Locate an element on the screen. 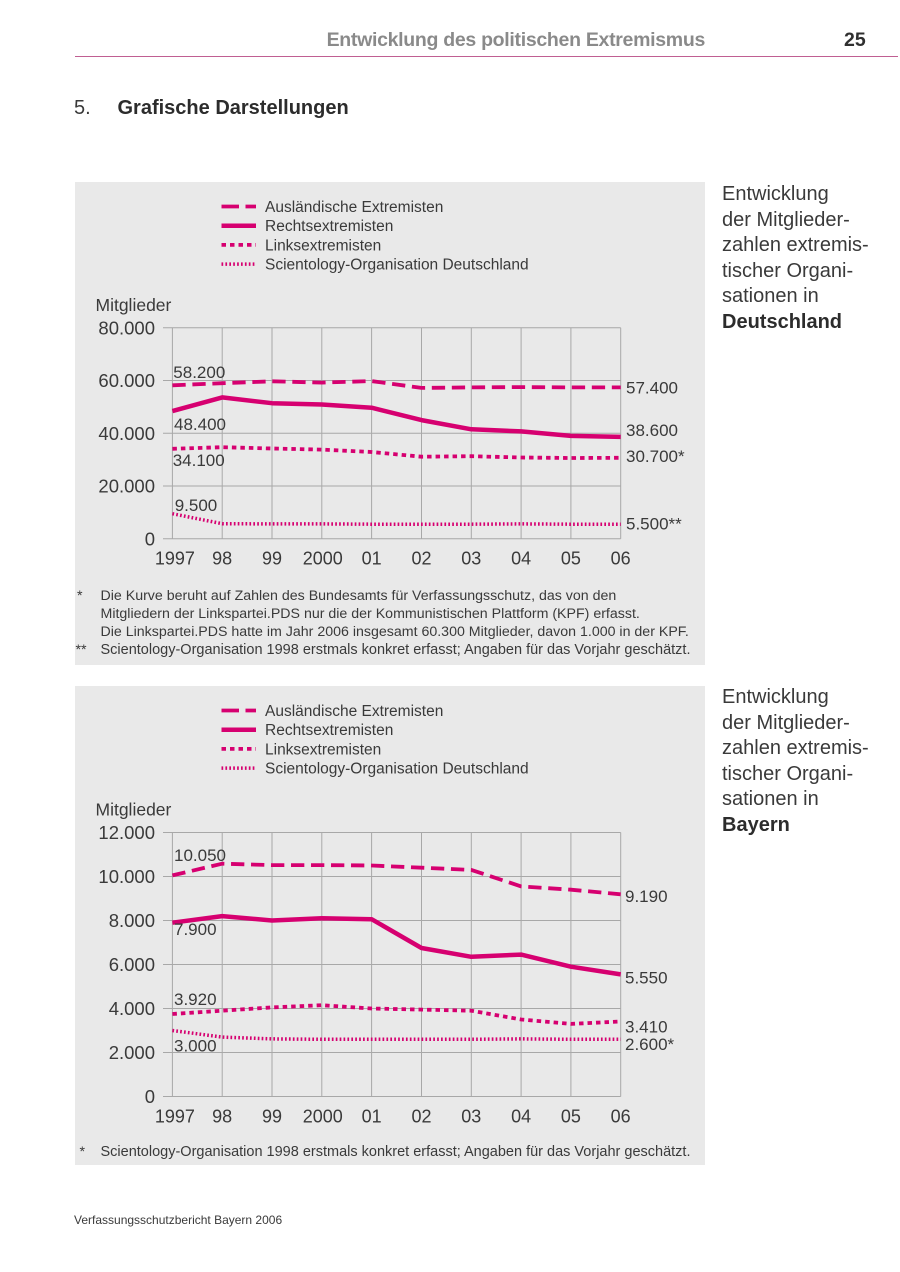 The width and height of the screenshot is (900, 1272). svg-text: 2.600* is located at coordinates (650, 1044).